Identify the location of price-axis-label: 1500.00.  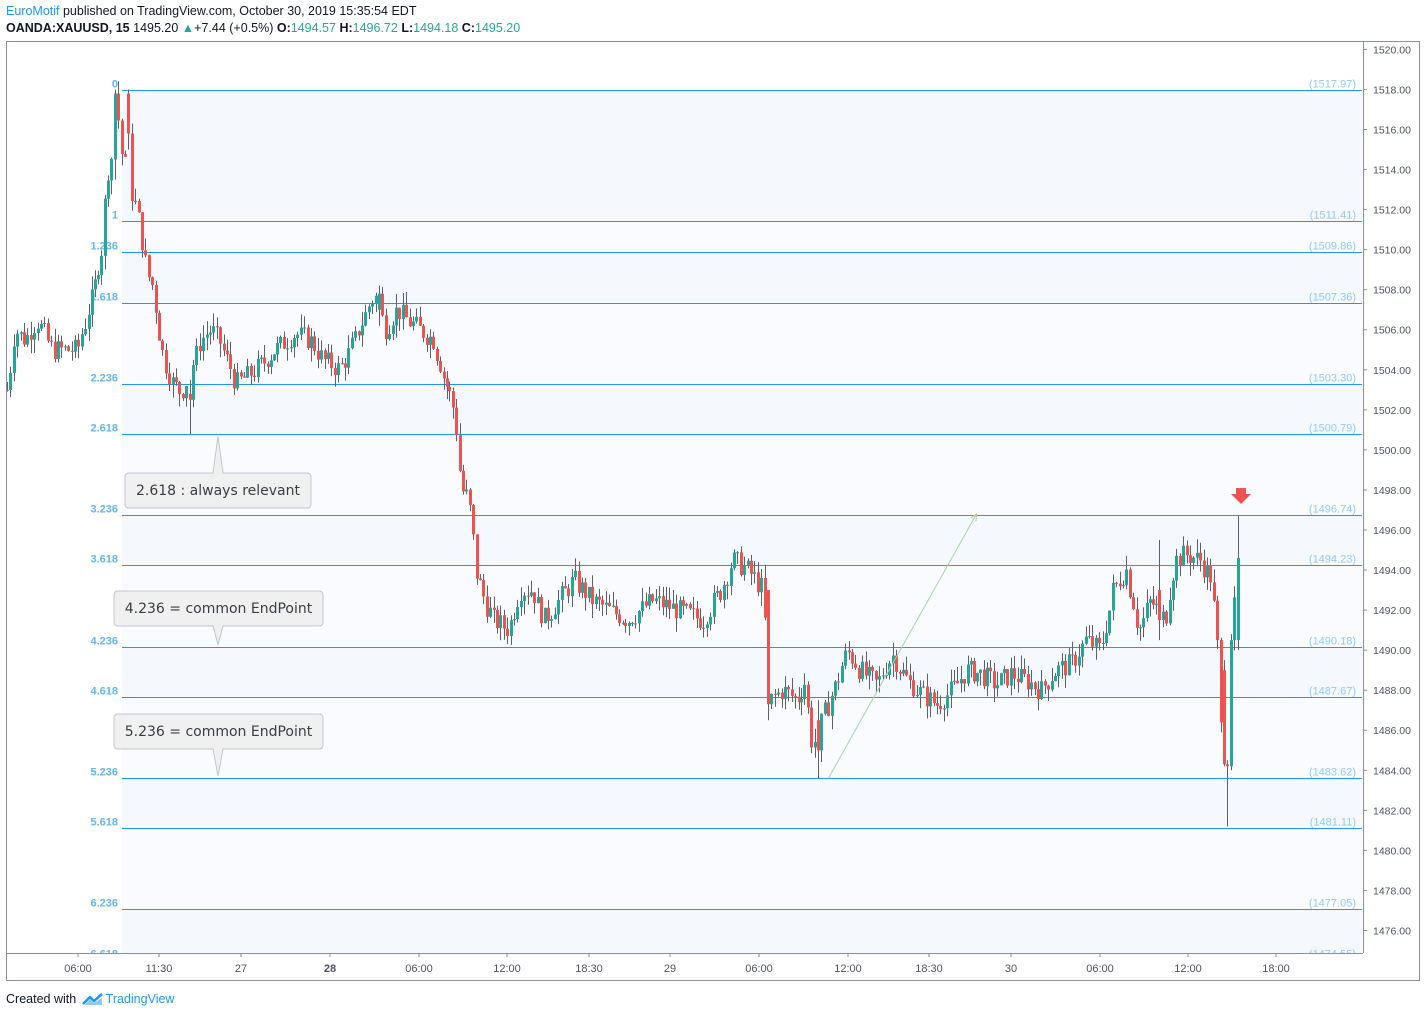
(1392, 451).